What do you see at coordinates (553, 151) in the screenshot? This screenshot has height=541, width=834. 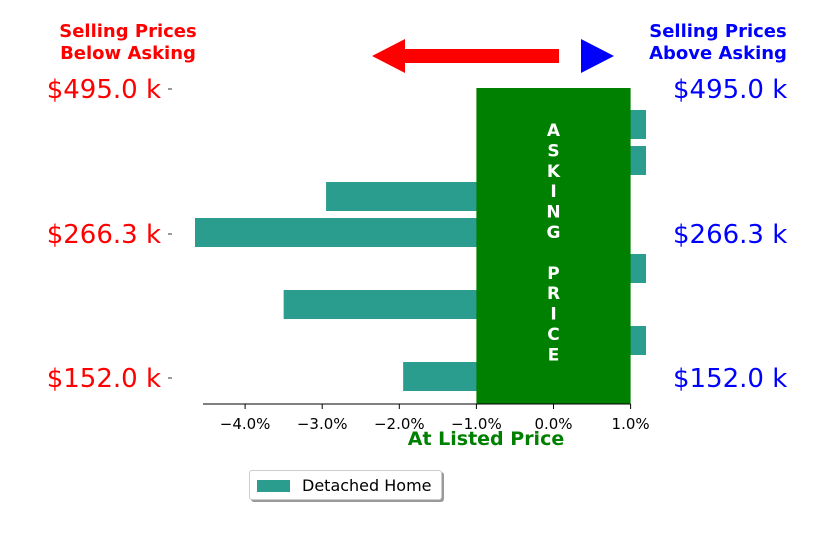 I see `asking-price-letter: S` at bounding box center [553, 151].